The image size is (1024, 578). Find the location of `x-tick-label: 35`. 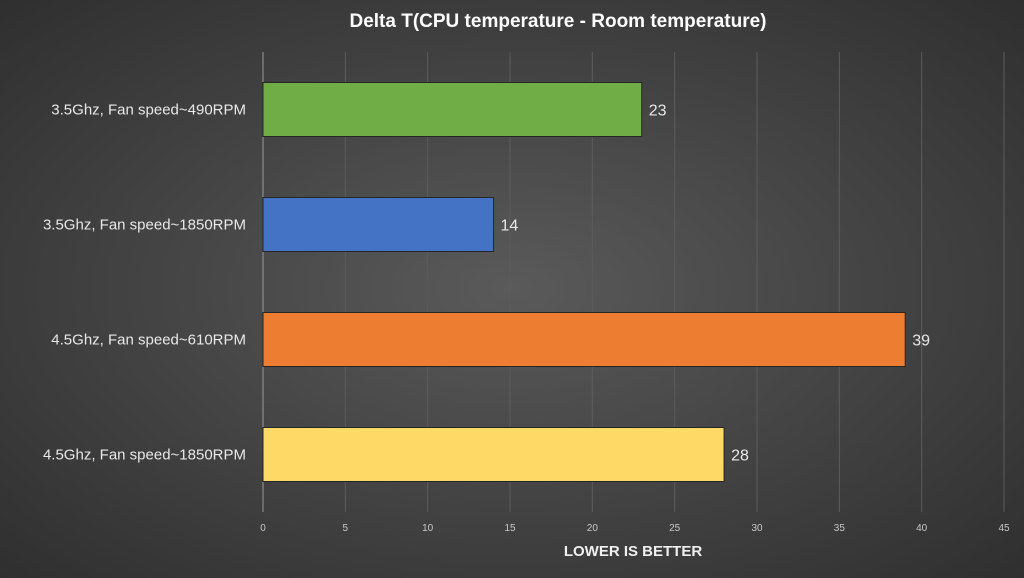

x-tick-label: 35 is located at coordinates (840, 528).